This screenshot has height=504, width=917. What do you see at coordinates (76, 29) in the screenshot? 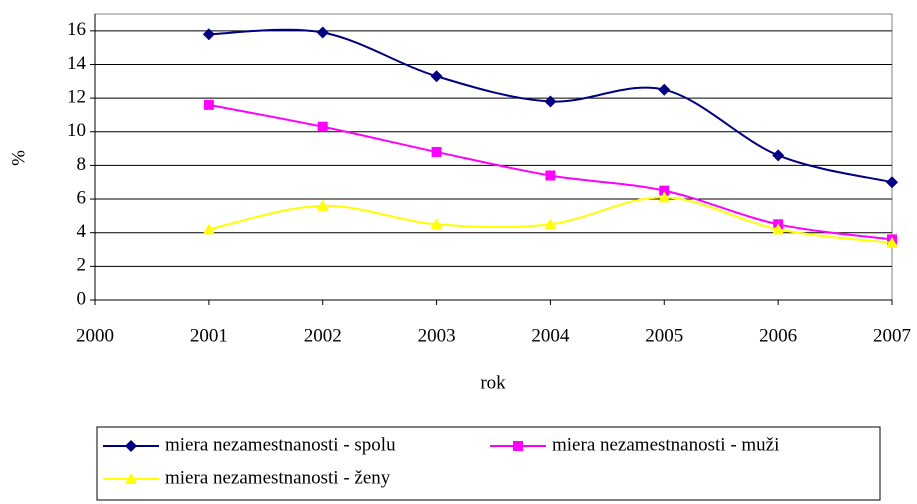
I see `y-tick-label: 16` at bounding box center [76, 29].